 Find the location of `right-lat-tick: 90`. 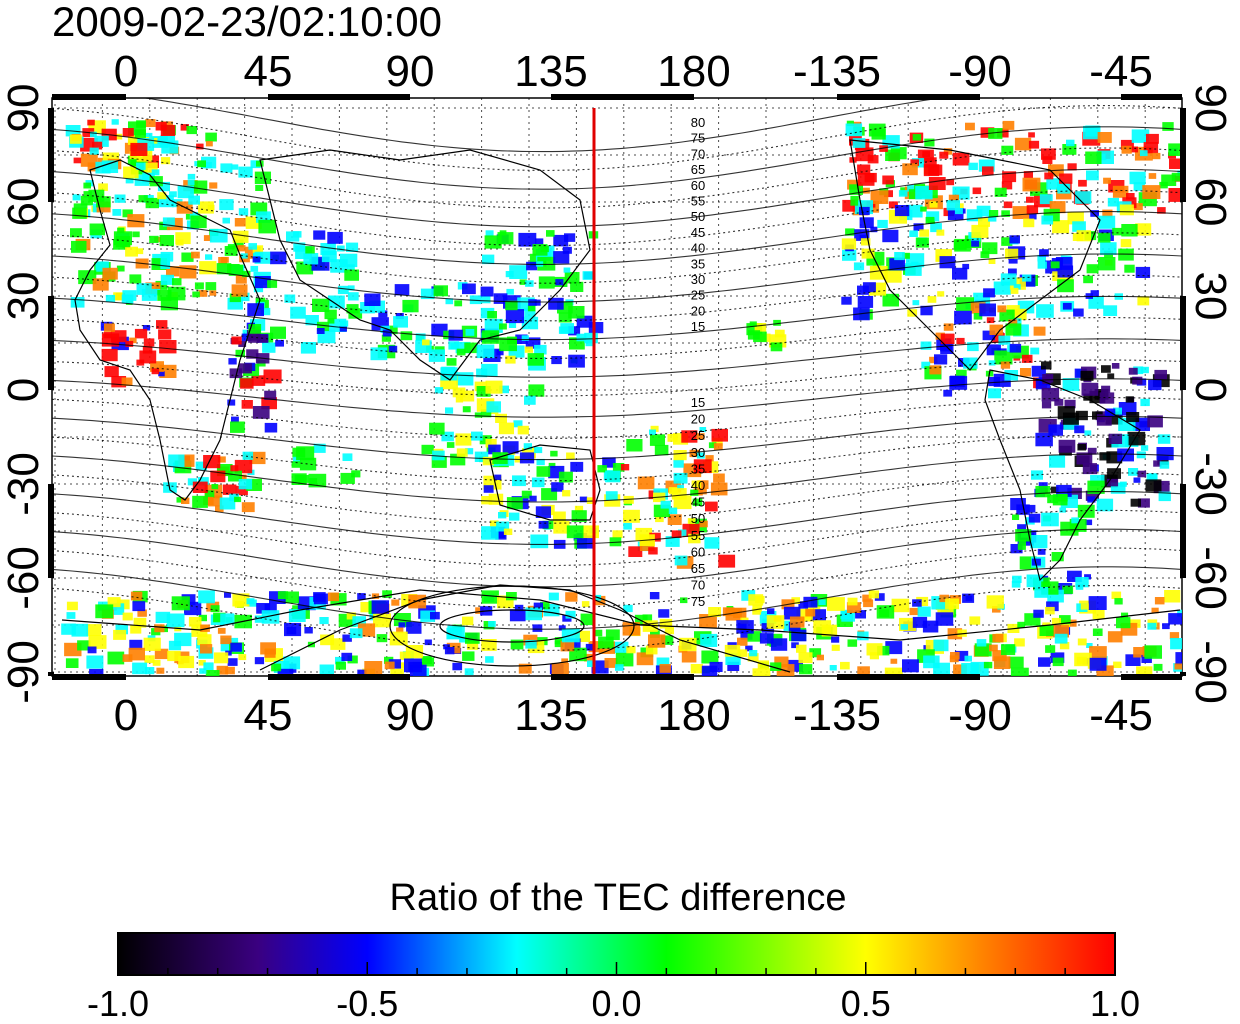

right-lat-tick: 90 is located at coordinates (1210, 108).